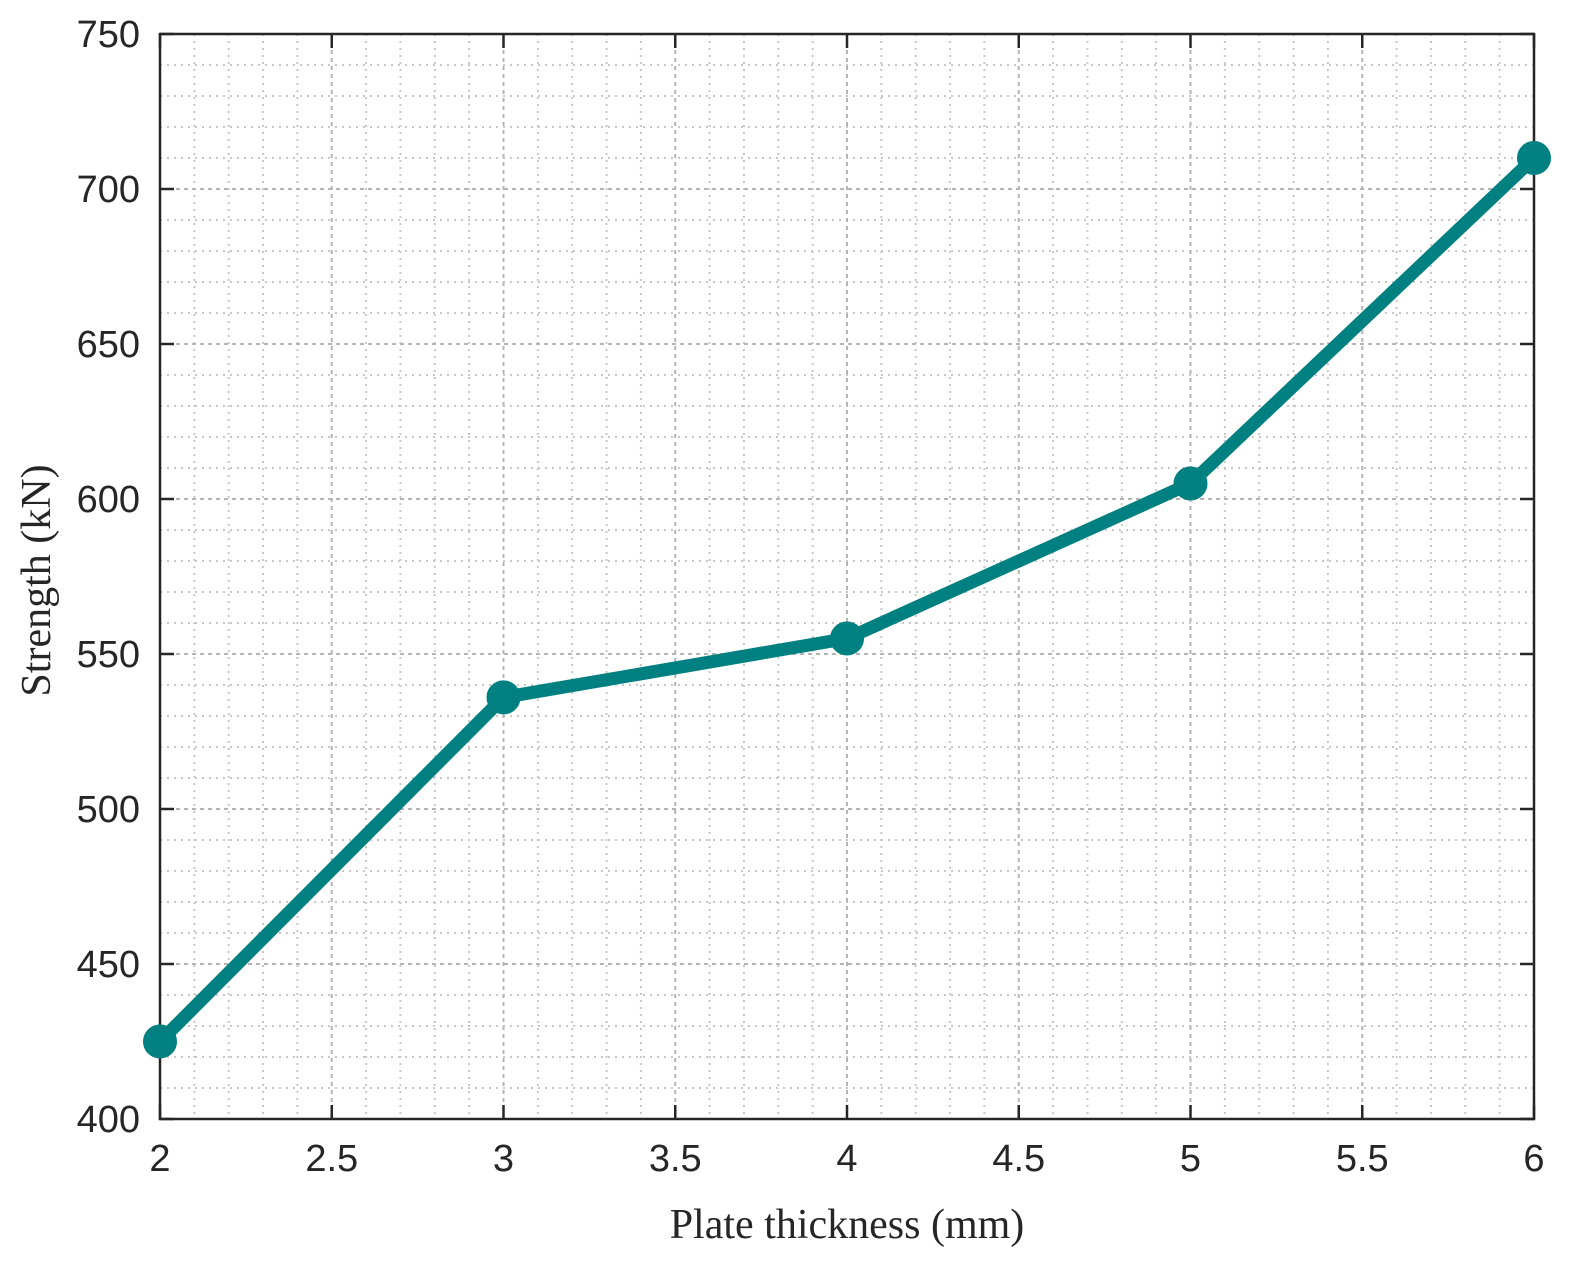 The height and width of the screenshot is (1282, 1592). I want to click on y-tick-label: 400, so click(108, 1120).